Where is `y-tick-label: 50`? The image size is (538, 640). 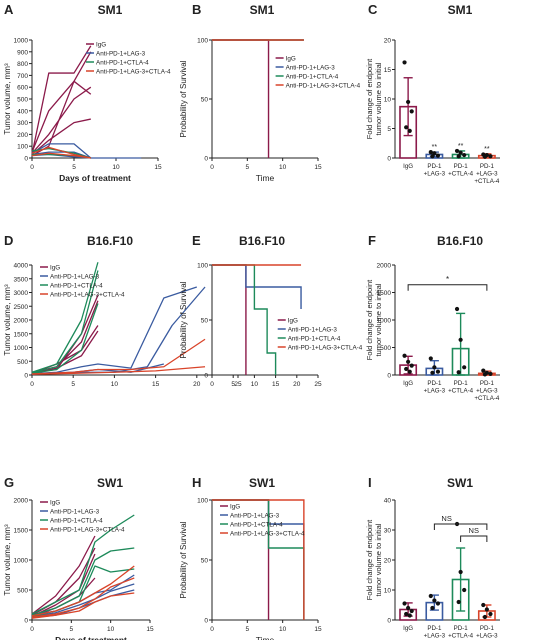 y-tick-label: 50 is located at coordinates (205, 100).